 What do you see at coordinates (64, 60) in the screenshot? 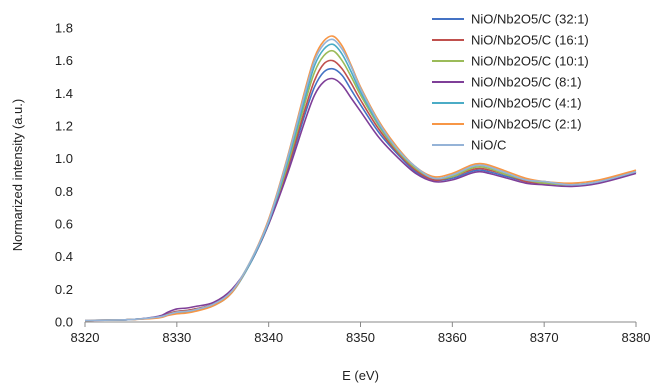
I see `y-tick-label: 1.6` at bounding box center [64, 60].